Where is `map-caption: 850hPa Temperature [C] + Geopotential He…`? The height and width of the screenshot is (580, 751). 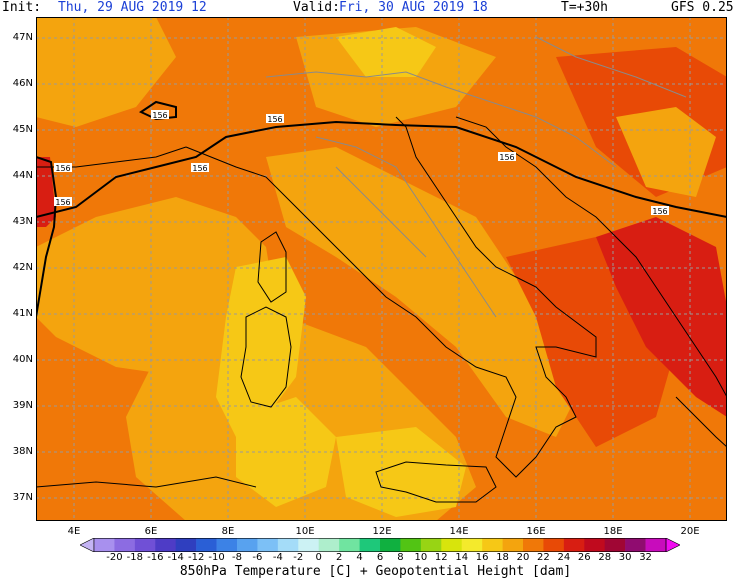
map-caption: 850hPa Temperature [C] + Geopotential He… is located at coordinates (375, 571).